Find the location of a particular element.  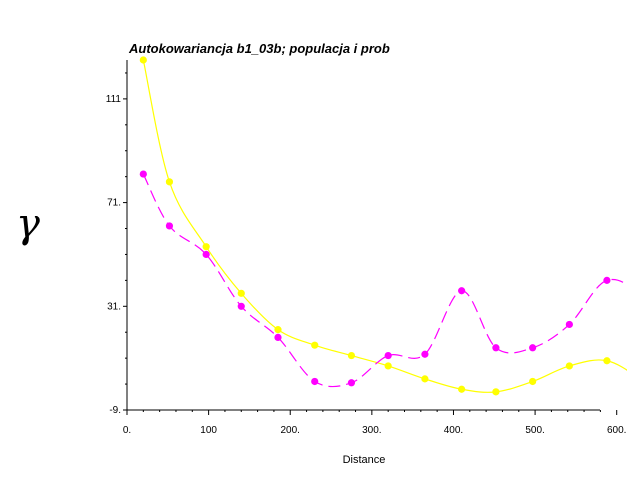

x-tick-label: 200. is located at coordinates (290, 430).